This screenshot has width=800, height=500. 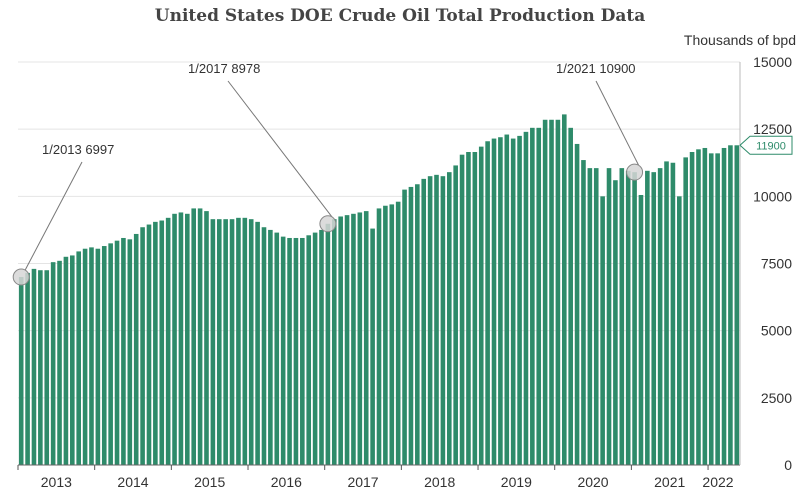 I want to click on x-tick-label: 2020, so click(x=592, y=482).